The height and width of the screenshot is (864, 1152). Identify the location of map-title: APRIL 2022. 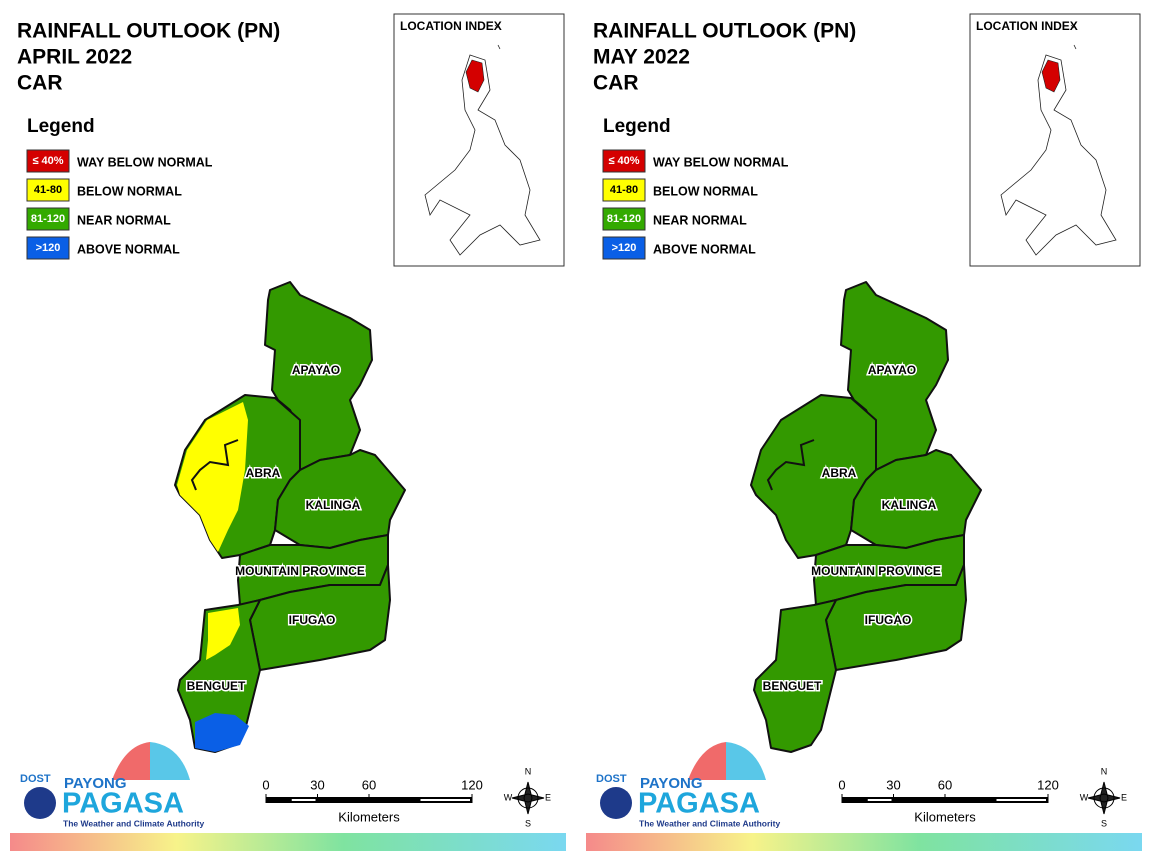
(74, 57).